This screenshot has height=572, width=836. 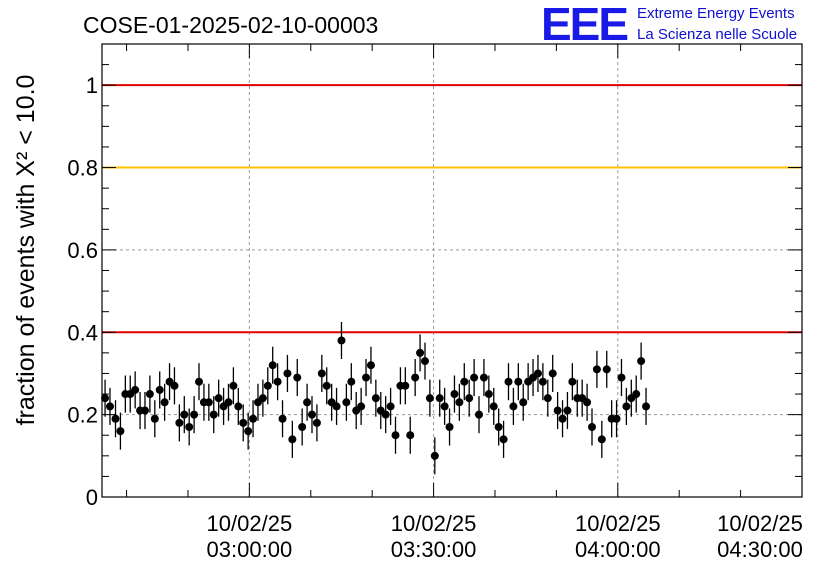 I want to click on y-tick-label: 0.8, so click(x=82, y=168).